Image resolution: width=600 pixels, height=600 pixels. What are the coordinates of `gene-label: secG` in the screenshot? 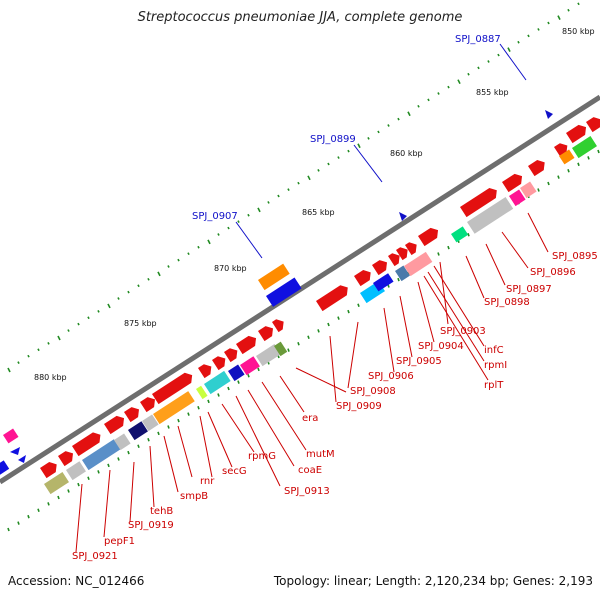 It's located at (234, 471).